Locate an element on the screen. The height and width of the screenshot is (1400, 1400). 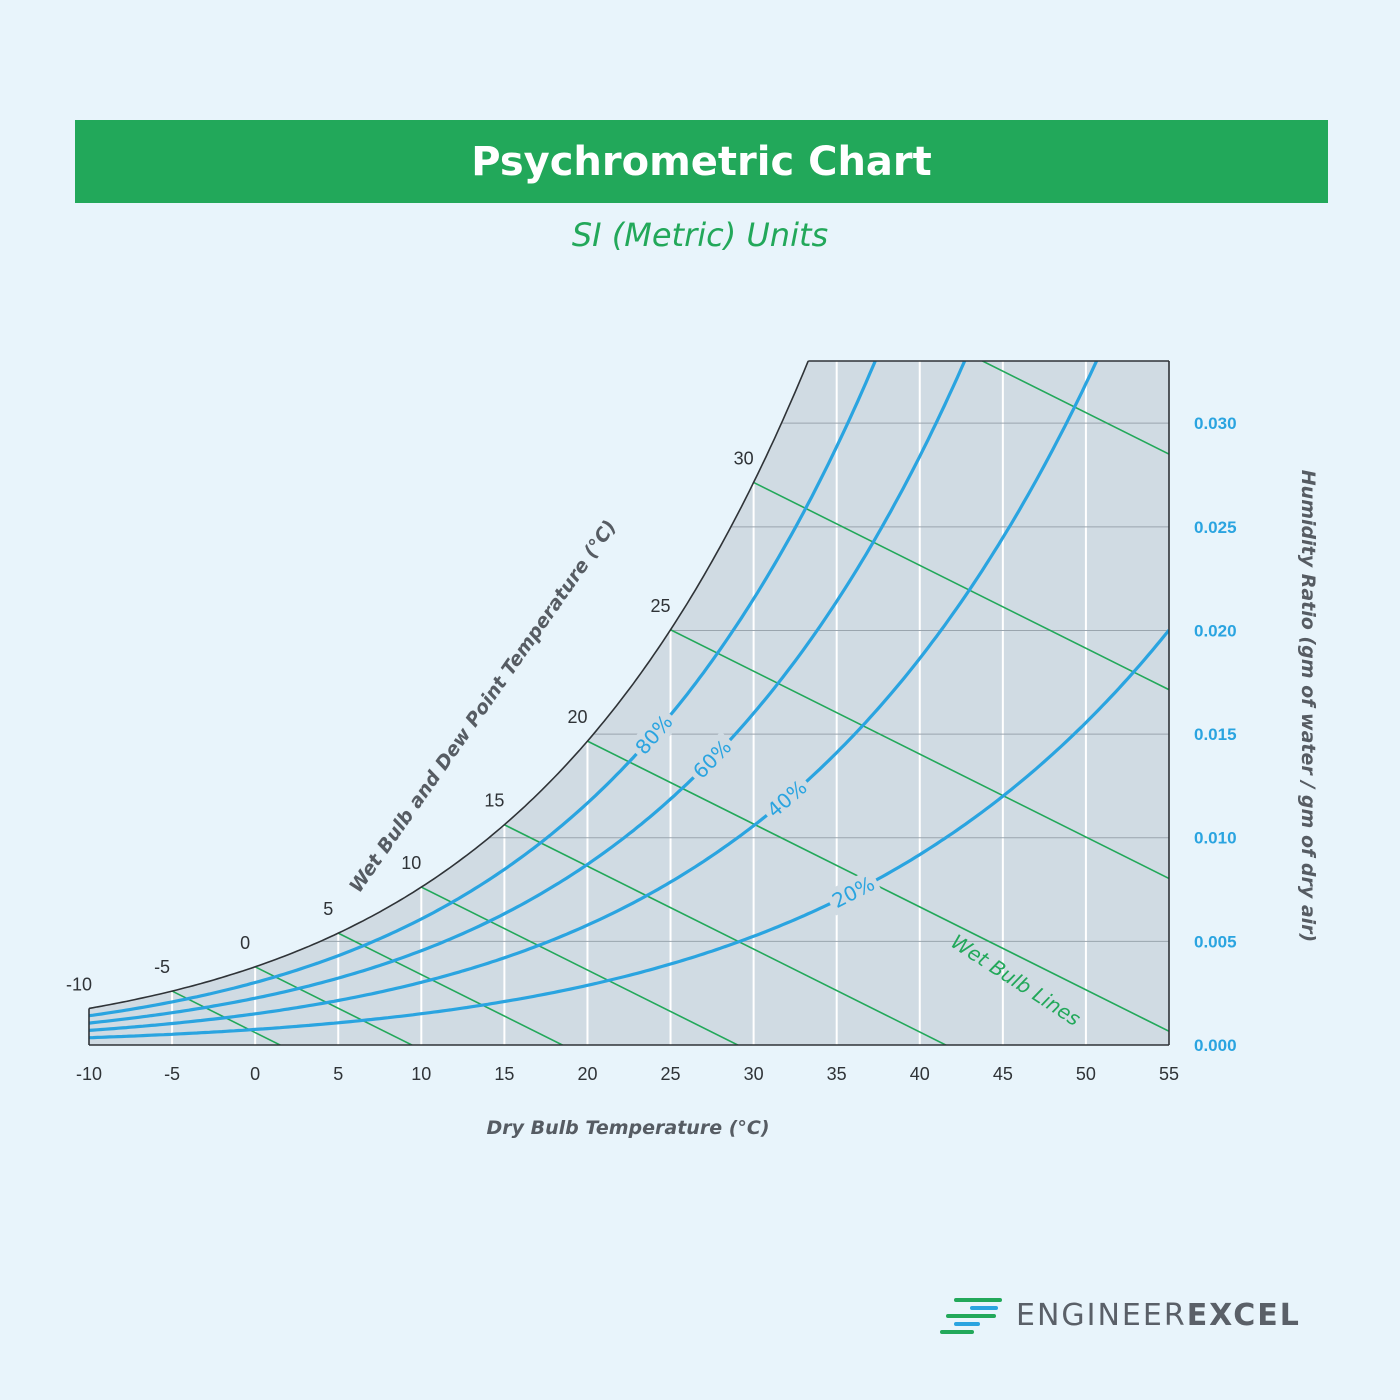
engineerexcel-logo: ENGINEEREXCEL is located at coordinates (1120, 1315).